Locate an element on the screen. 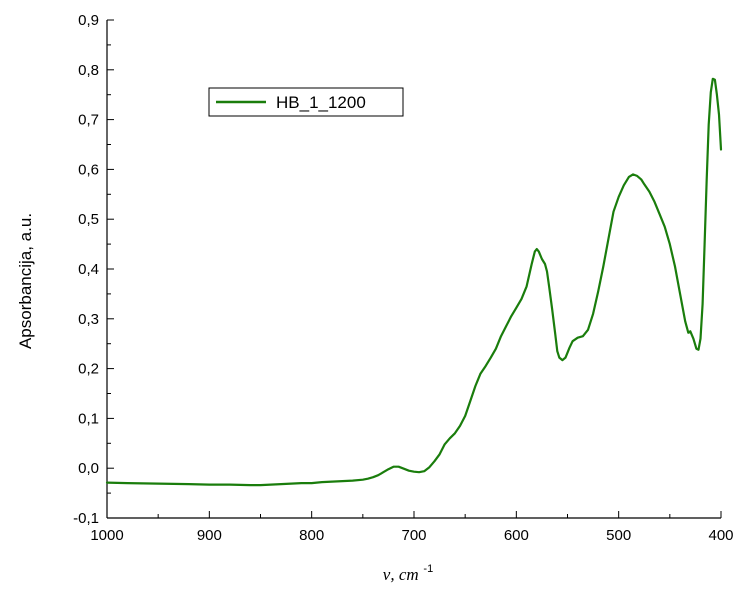 This screenshot has width=738, height=594. y-tick-label: 0,0 is located at coordinates (88, 468).